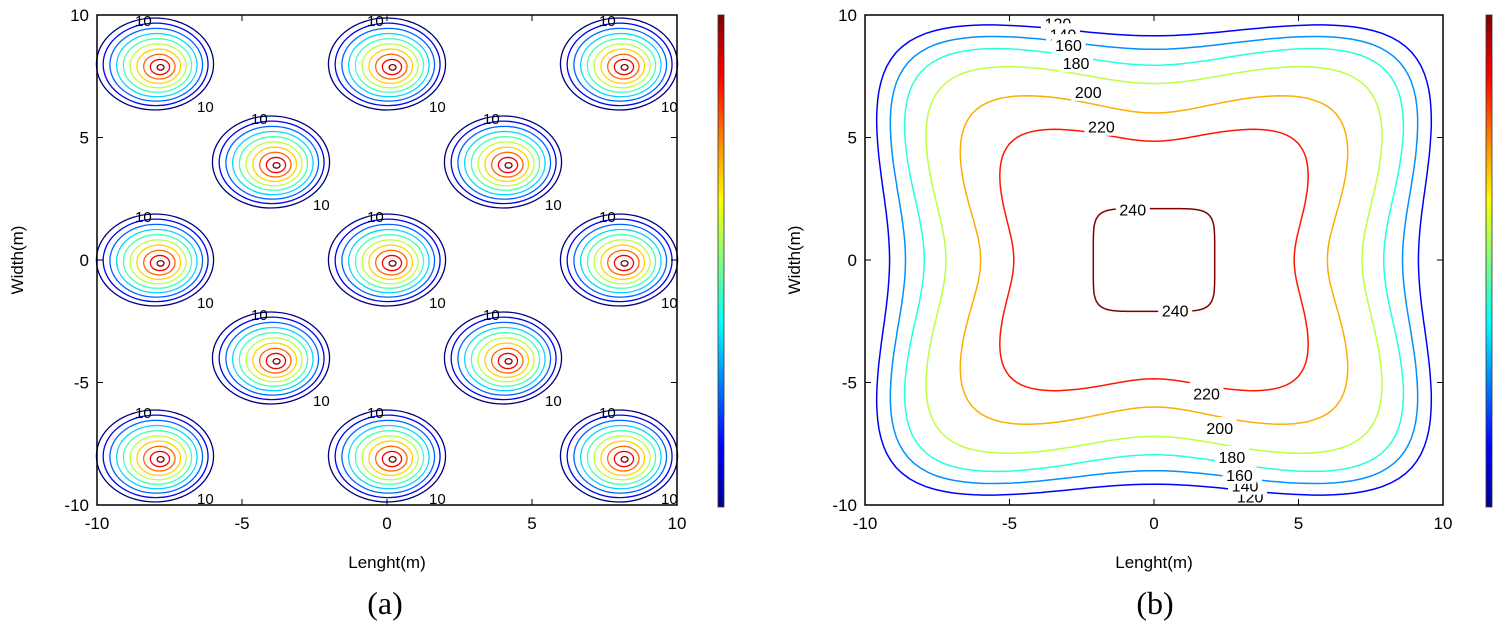 The image size is (1500, 635). What do you see at coordinates (1153, 562) in the screenshot?
I see `x-axis-label-b: Lenght(m)` at bounding box center [1153, 562].